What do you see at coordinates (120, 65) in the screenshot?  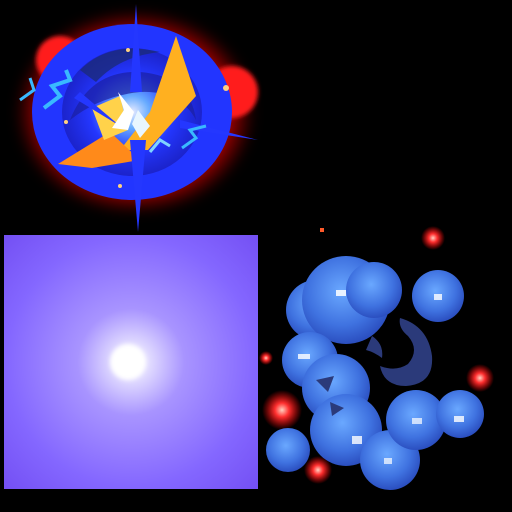 I see `burst-dark-swirl` at bounding box center [120, 65].